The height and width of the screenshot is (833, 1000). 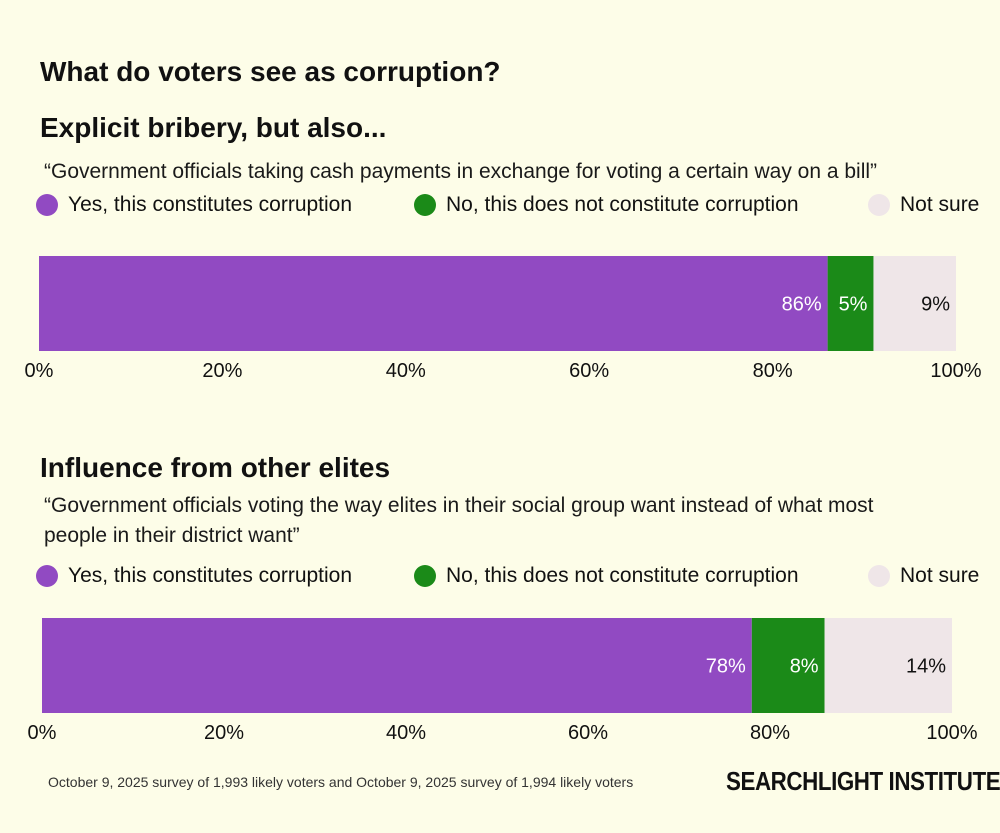 I want to click on chart2-legend-no: No, this does not constitute corruption, so click(x=606, y=576).